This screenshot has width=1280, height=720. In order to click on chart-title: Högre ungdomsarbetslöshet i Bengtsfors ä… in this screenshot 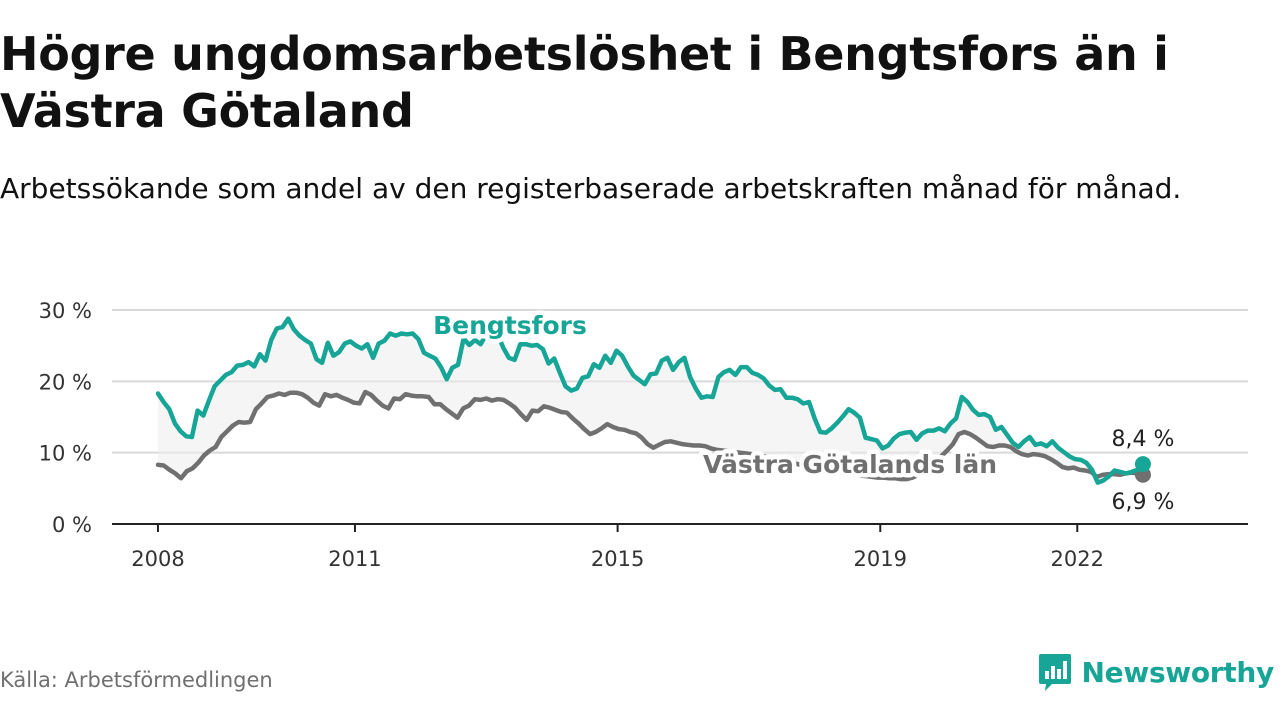, I will do `click(584, 82)`.